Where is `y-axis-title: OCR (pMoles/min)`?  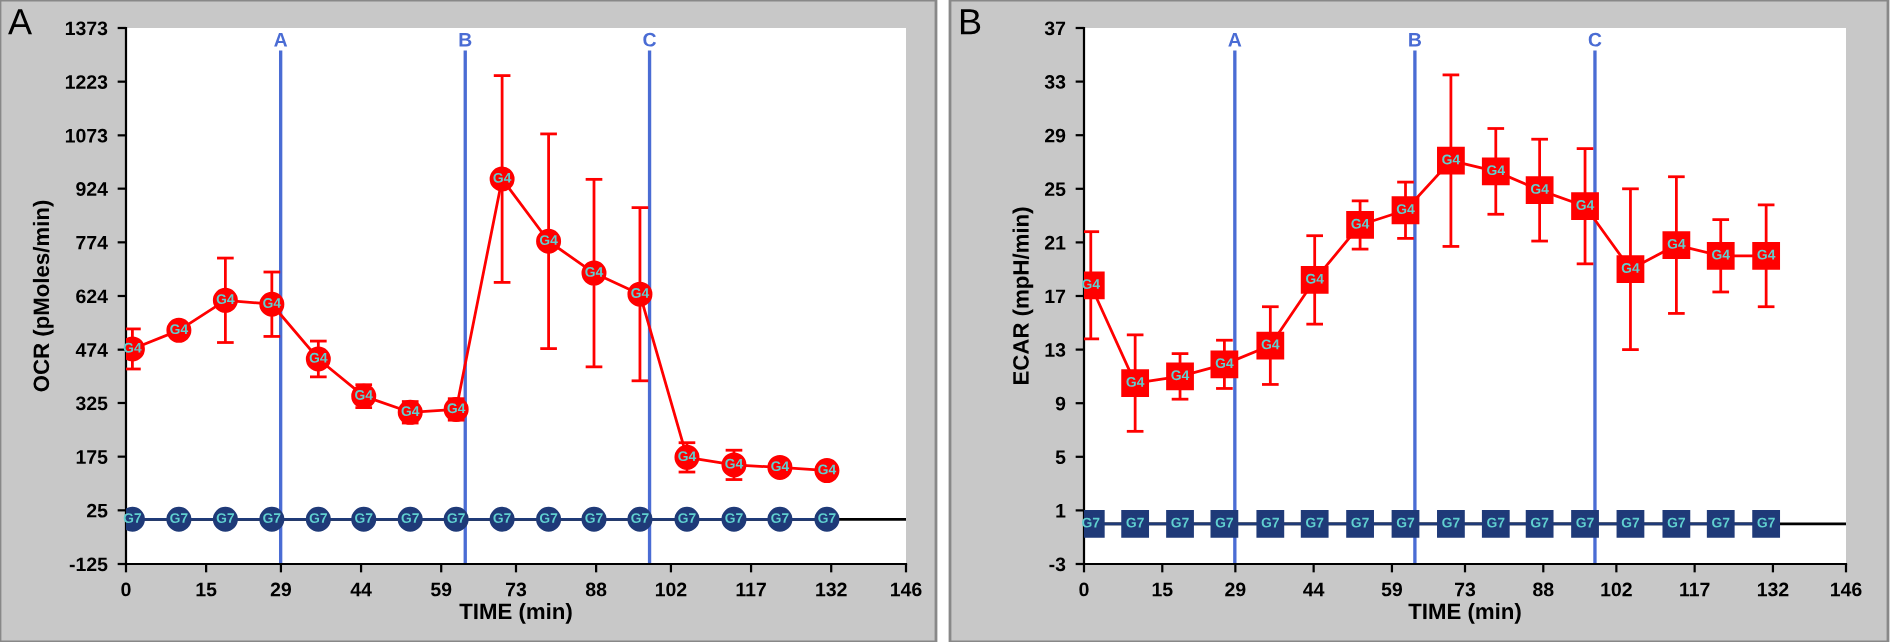 y-axis-title: OCR (pMoles/min) is located at coordinates (43, 296).